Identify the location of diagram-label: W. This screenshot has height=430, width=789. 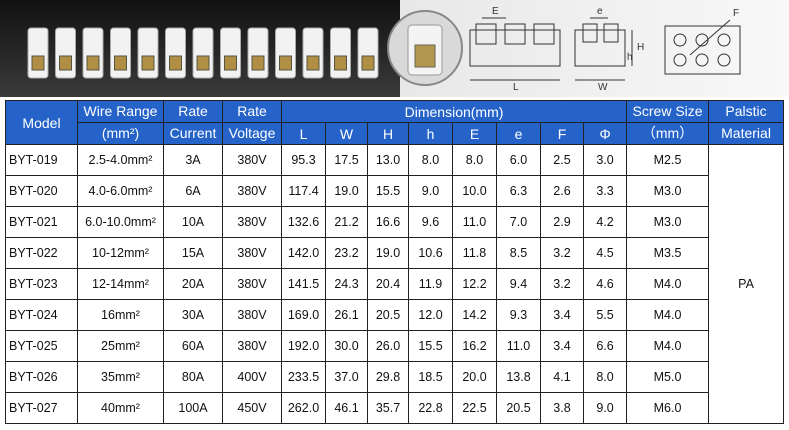
(603, 87).